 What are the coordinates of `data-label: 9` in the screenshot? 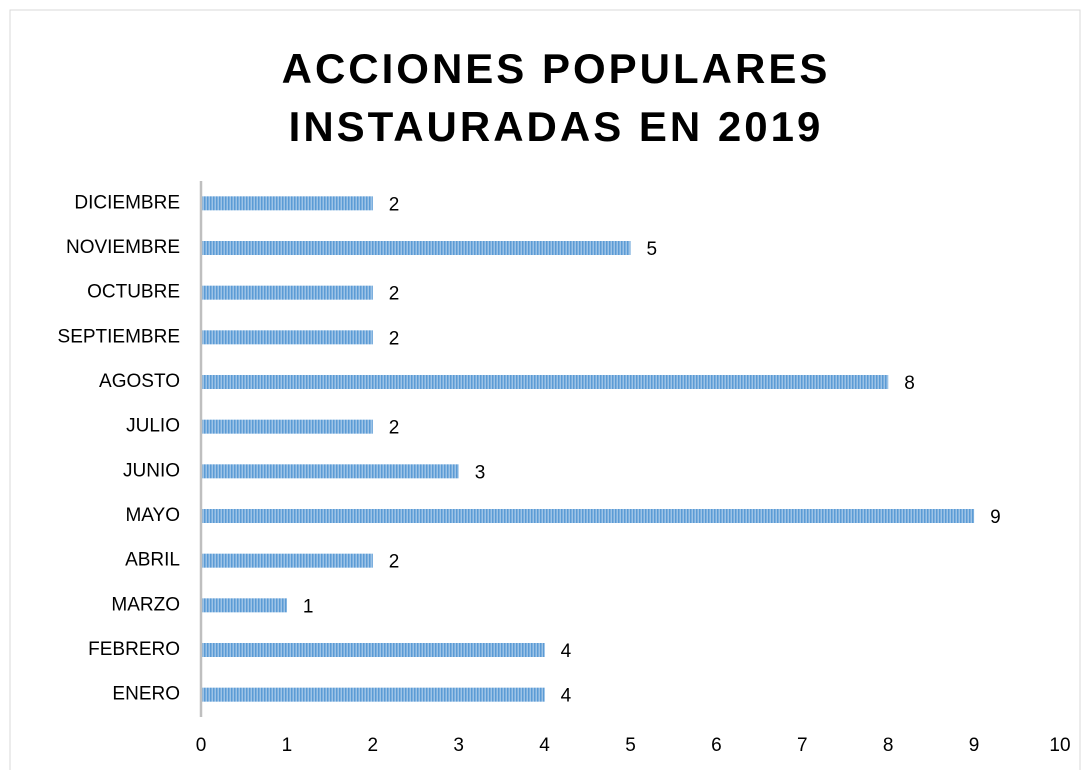 It's located at (995, 517).